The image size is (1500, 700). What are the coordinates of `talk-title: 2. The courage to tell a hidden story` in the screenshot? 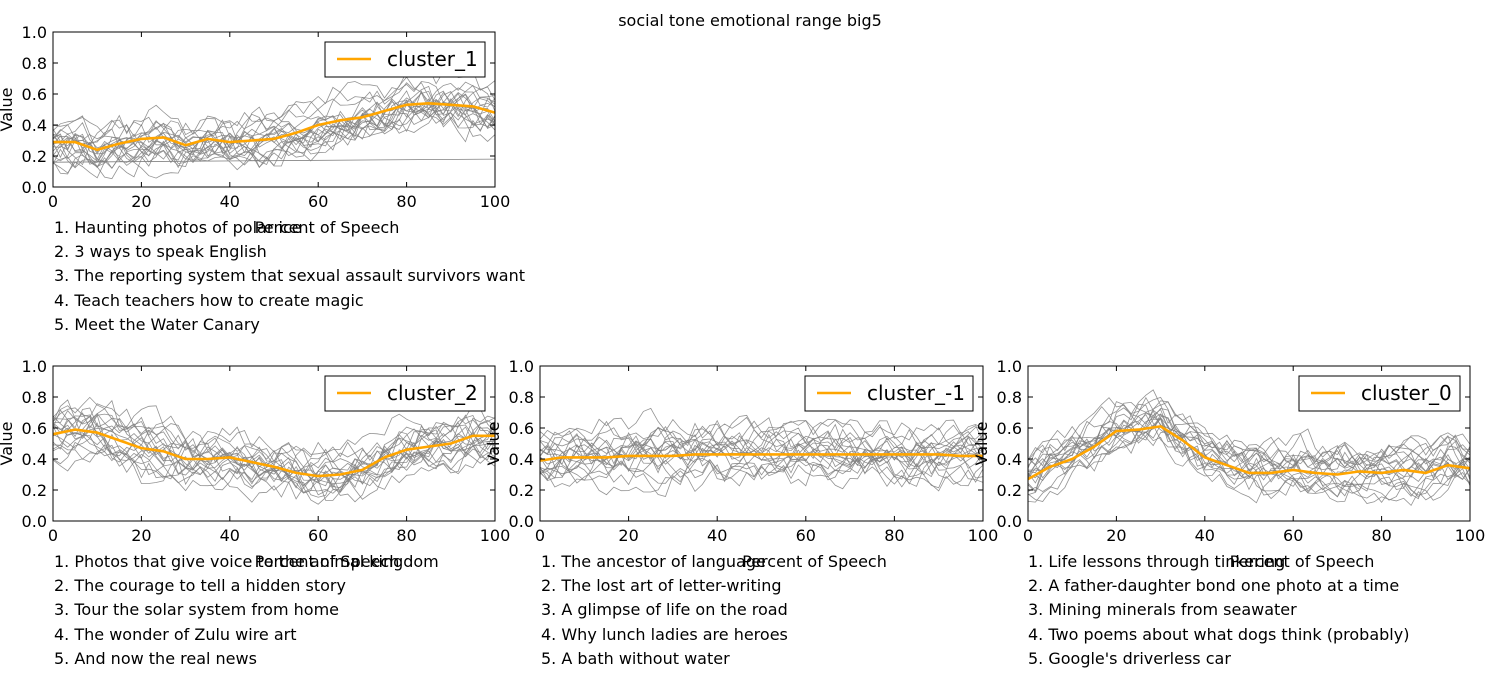 It's located at (200, 586).